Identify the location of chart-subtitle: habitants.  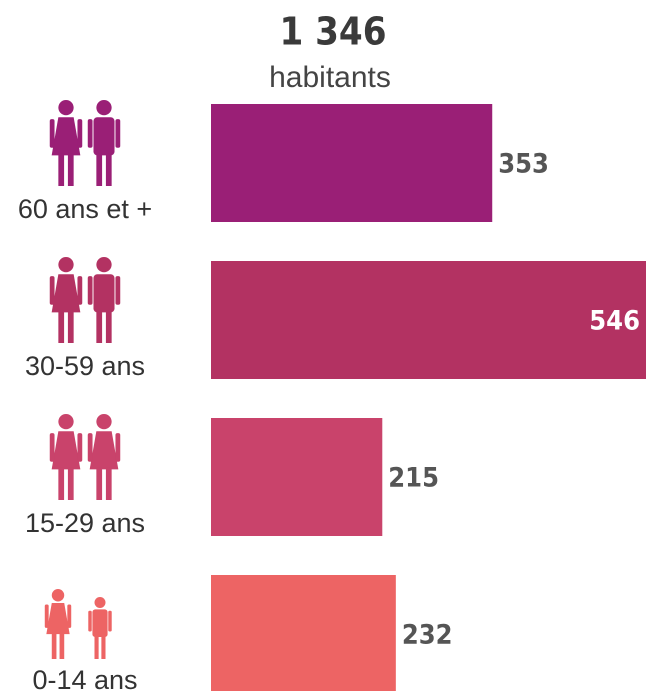
(330, 77).